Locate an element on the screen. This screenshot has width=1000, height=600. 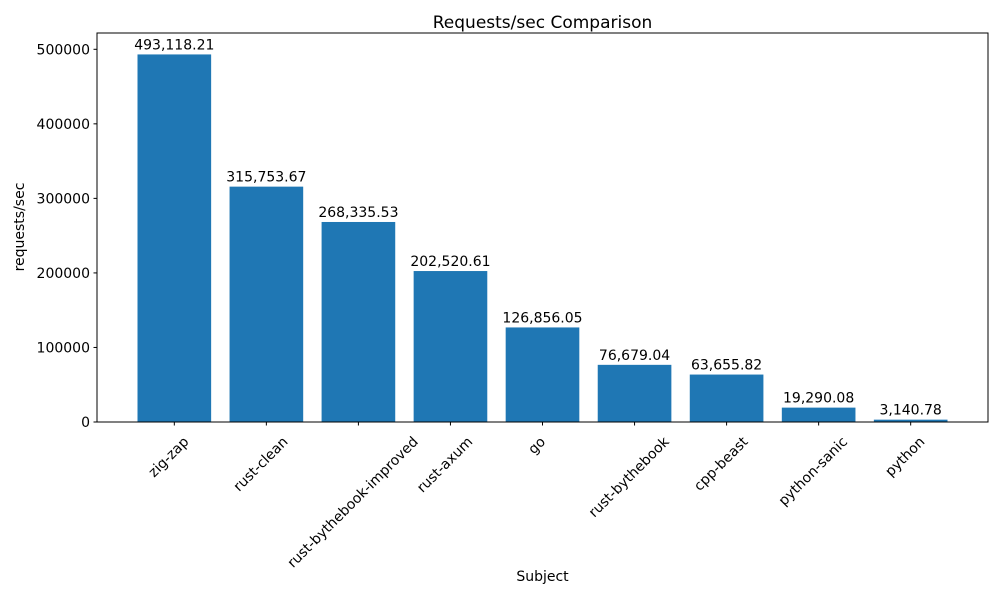
x-tick-label: rust-clean is located at coordinates (261, 464).